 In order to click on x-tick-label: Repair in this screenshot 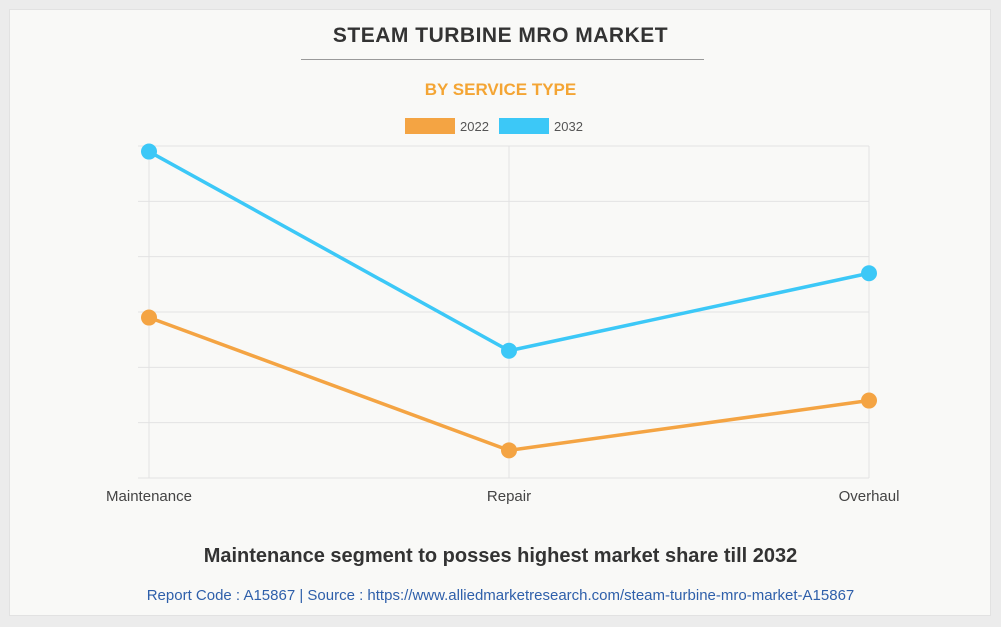, I will do `click(509, 496)`.